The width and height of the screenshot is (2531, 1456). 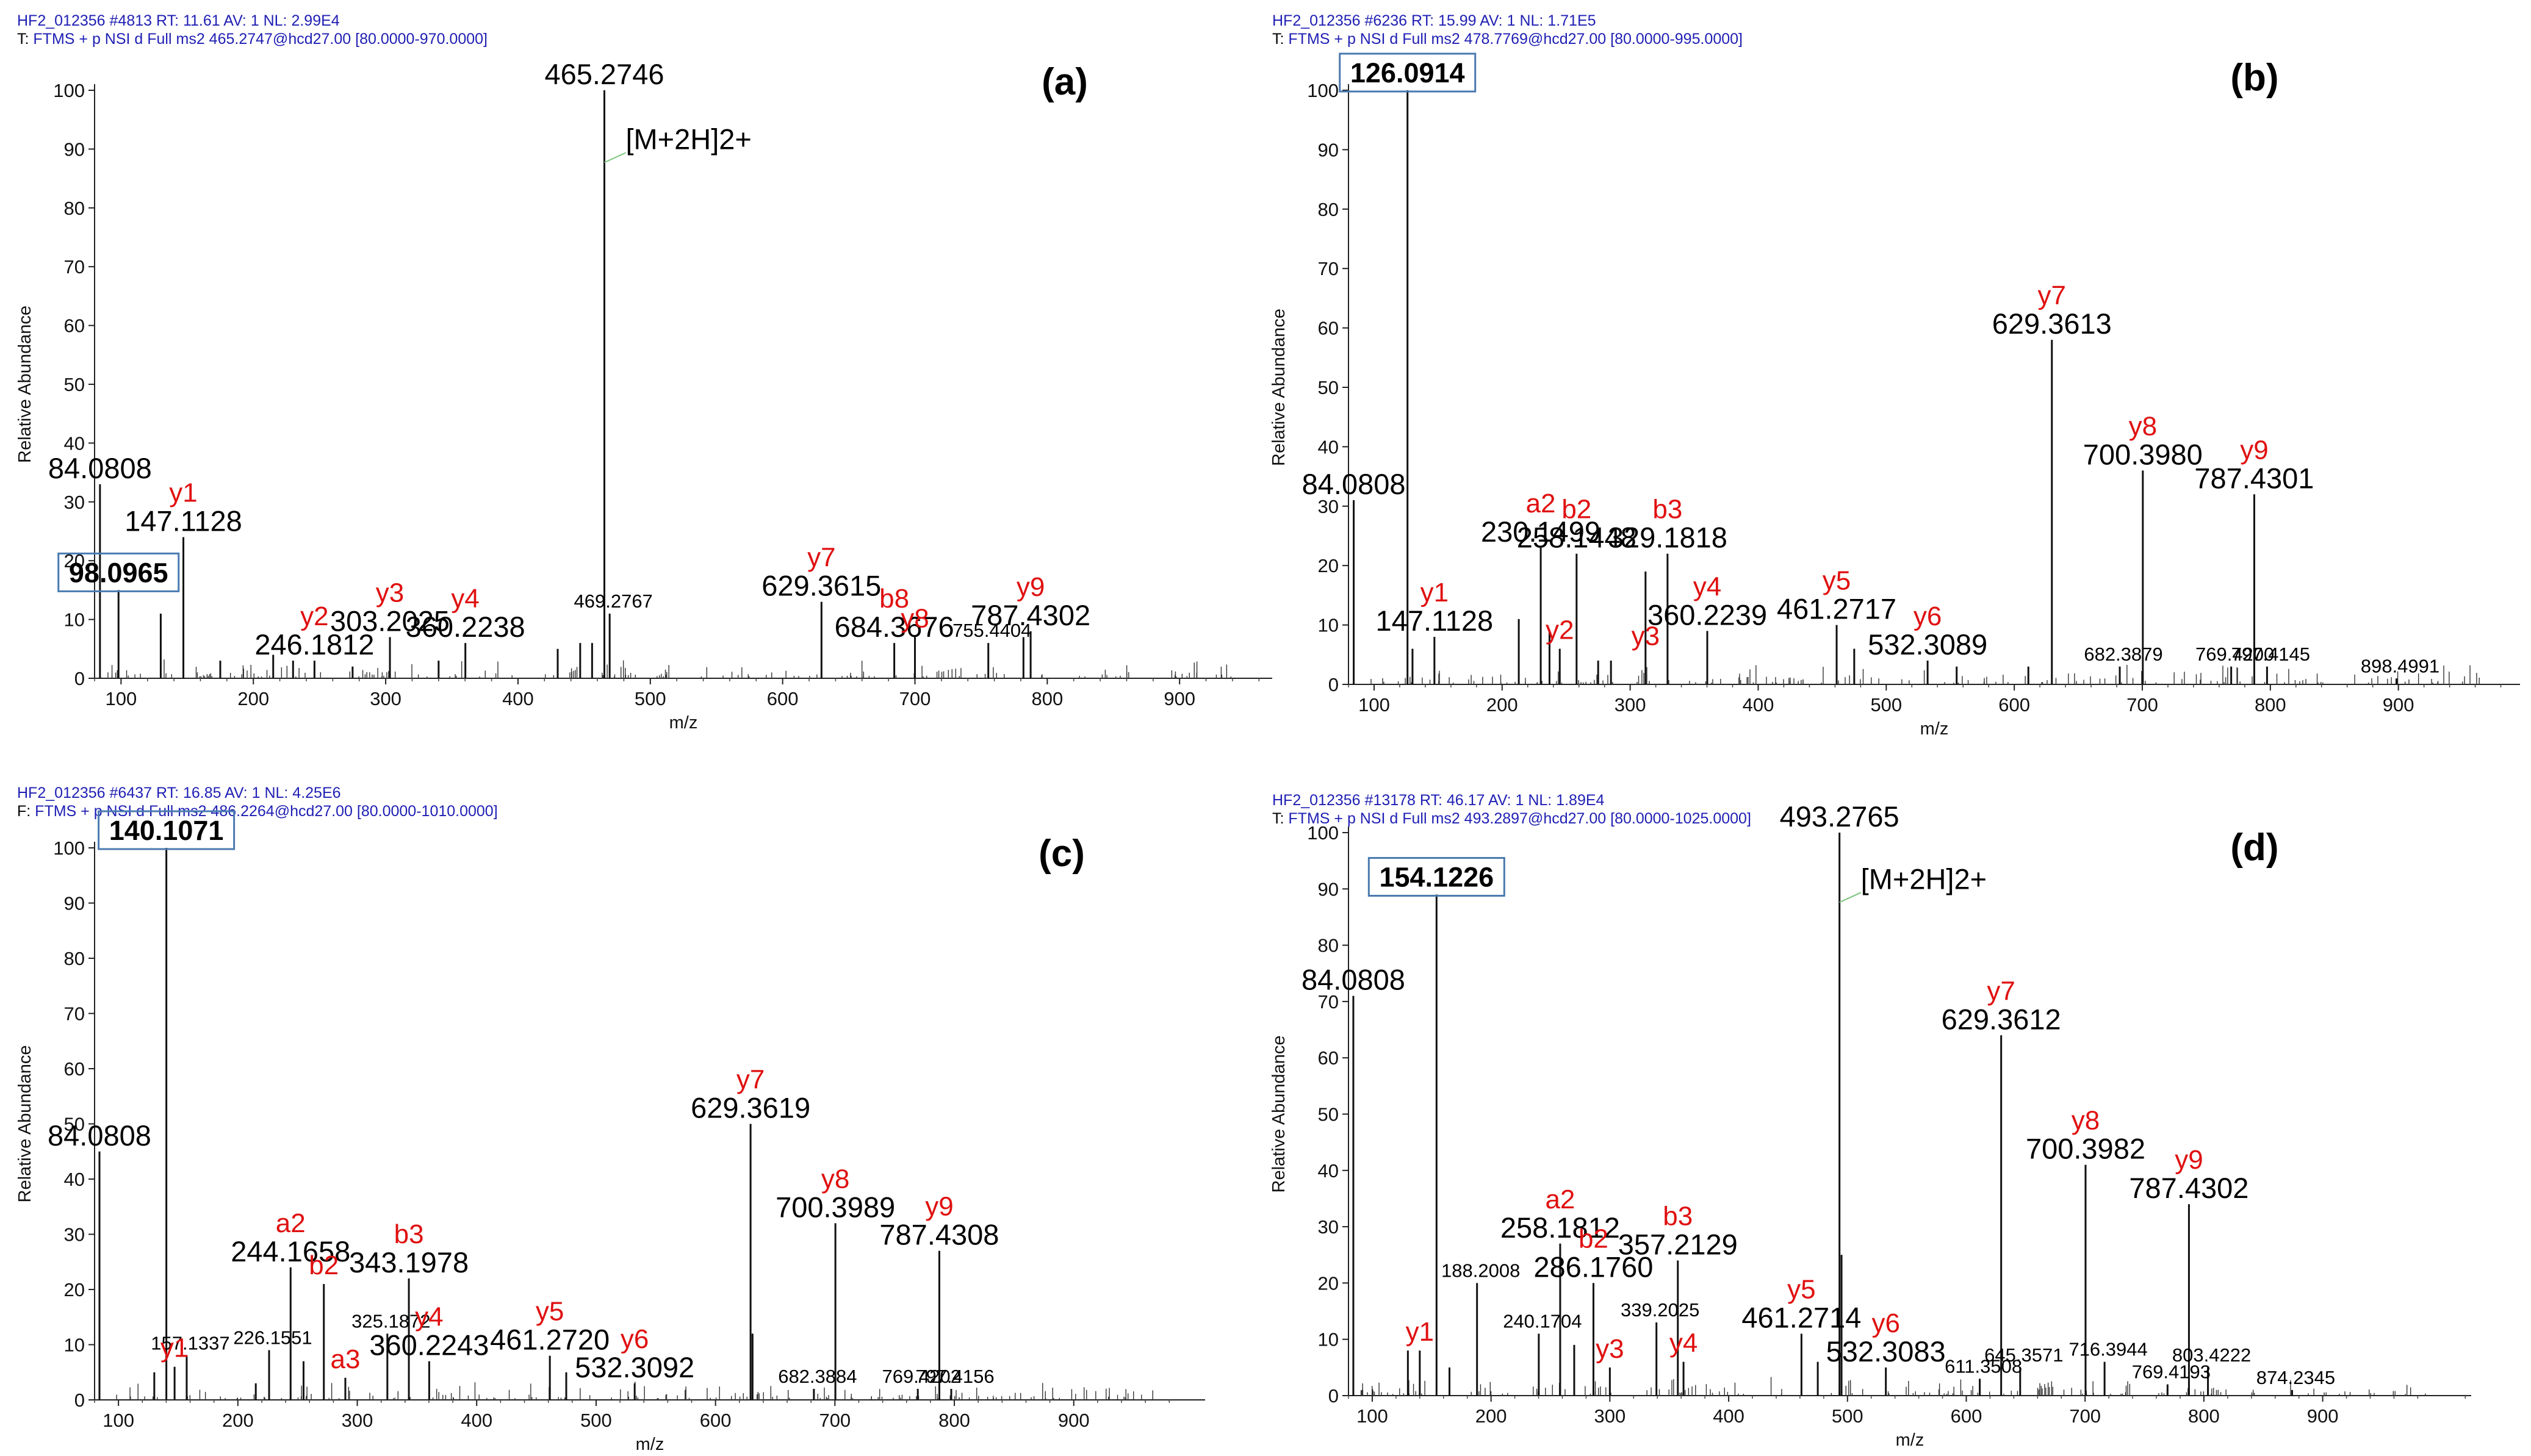 What do you see at coordinates (2254, 478) in the screenshot?
I see `peak-mz-label: 787.4301` at bounding box center [2254, 478].